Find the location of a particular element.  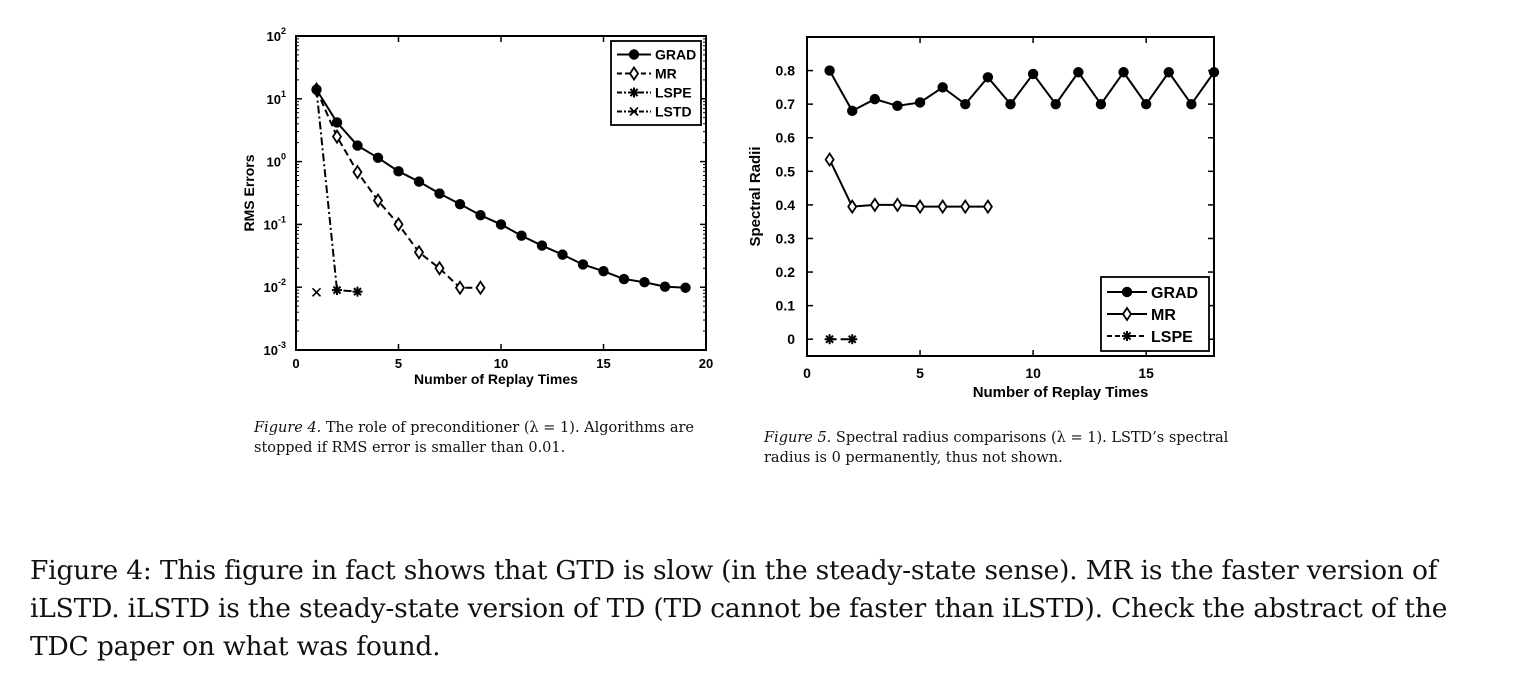

y-tick-label: 10⁻² is located at coordinates (275, 286).